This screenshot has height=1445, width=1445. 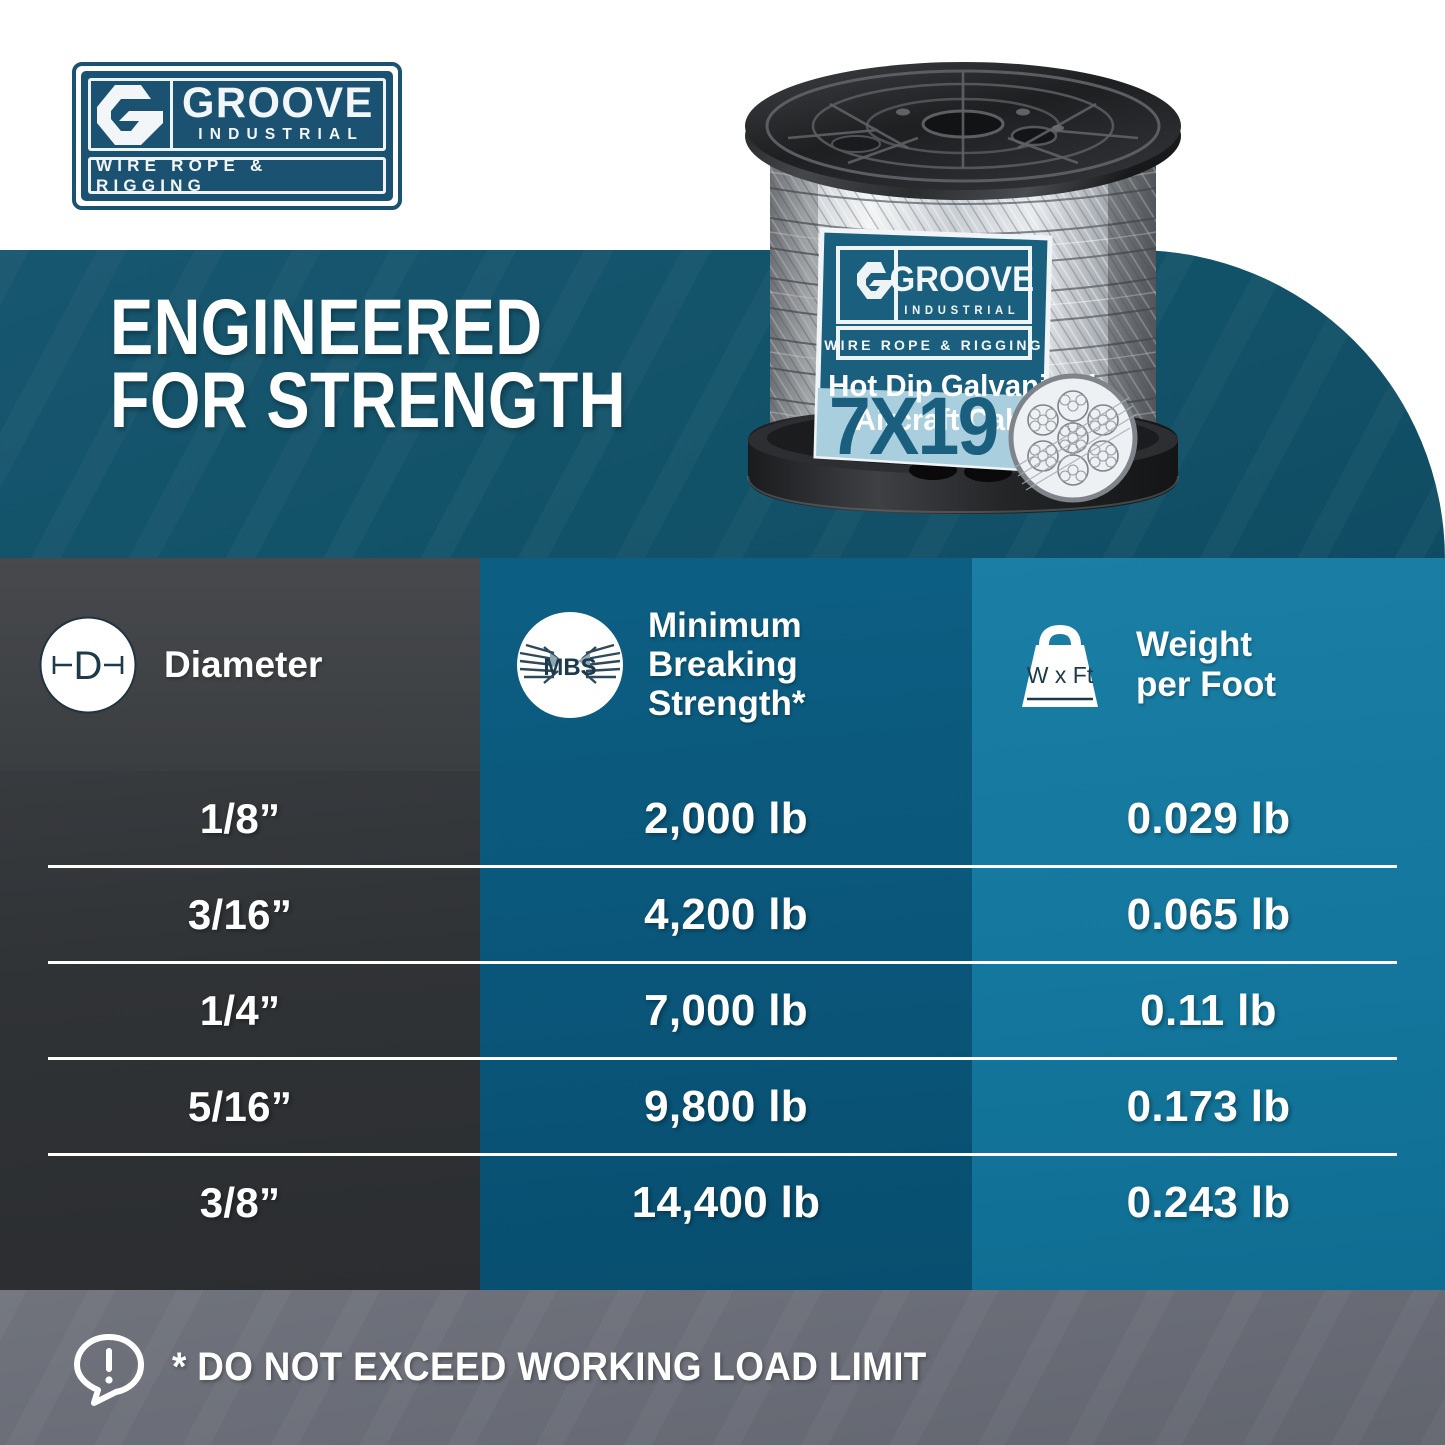 I want to click on cell-mbs: 14,400 lb, so click(x=726, y=1202).